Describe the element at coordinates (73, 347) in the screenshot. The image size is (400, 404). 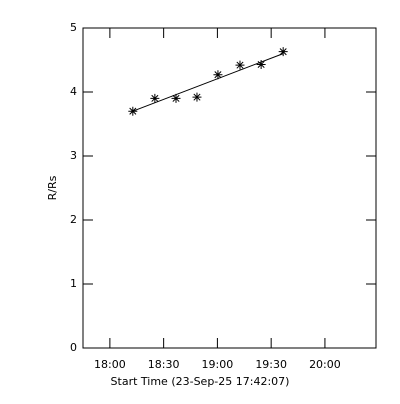
I see `y-tick-label: 0` at that location.